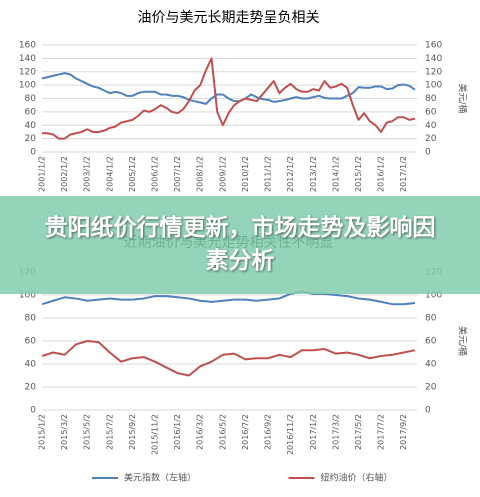 The image size is (480, 497). What do you see at coordinates (27, 72) in the screenshot?
I see `y-tick-label: 120` at bounding box center [27, 72].